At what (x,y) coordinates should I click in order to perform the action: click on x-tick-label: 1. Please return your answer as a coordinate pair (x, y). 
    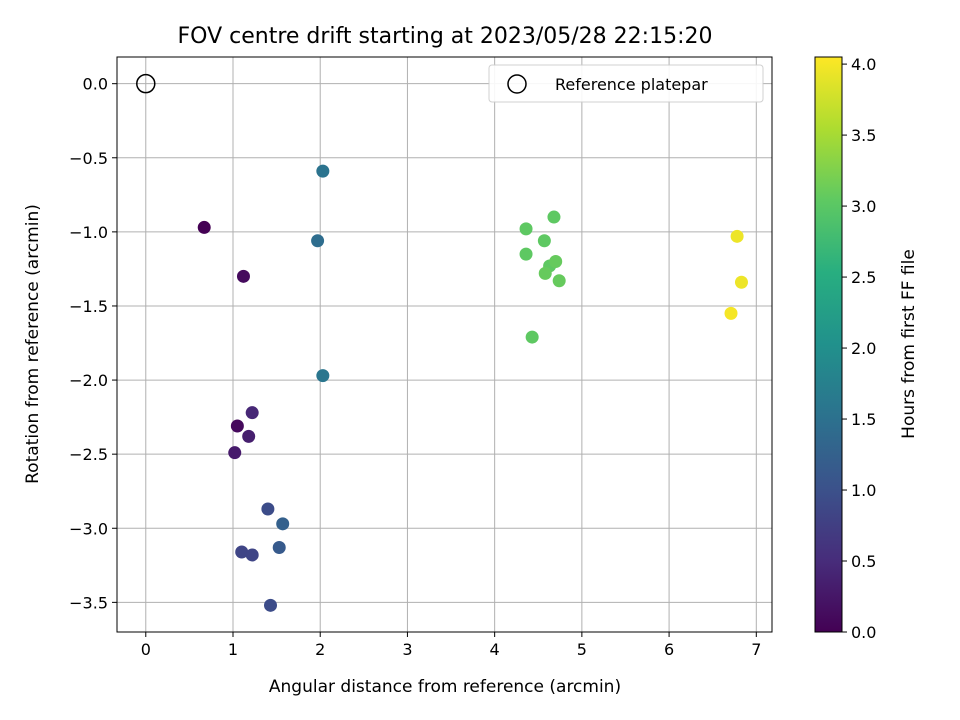
    Looking at the image, I should click on (233, 649).